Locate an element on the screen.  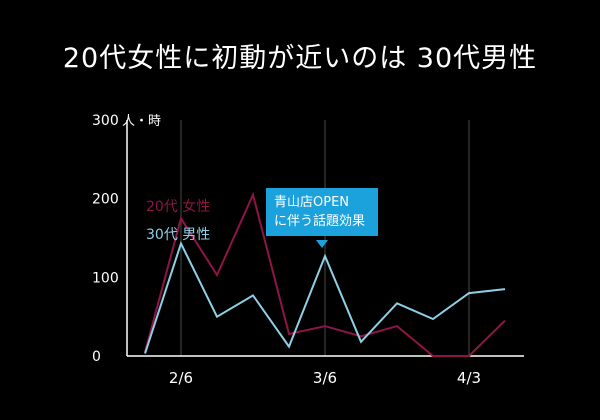
x-axis-ticks: 2/6 3/6 4/3 is located at coordinates (325, 378).